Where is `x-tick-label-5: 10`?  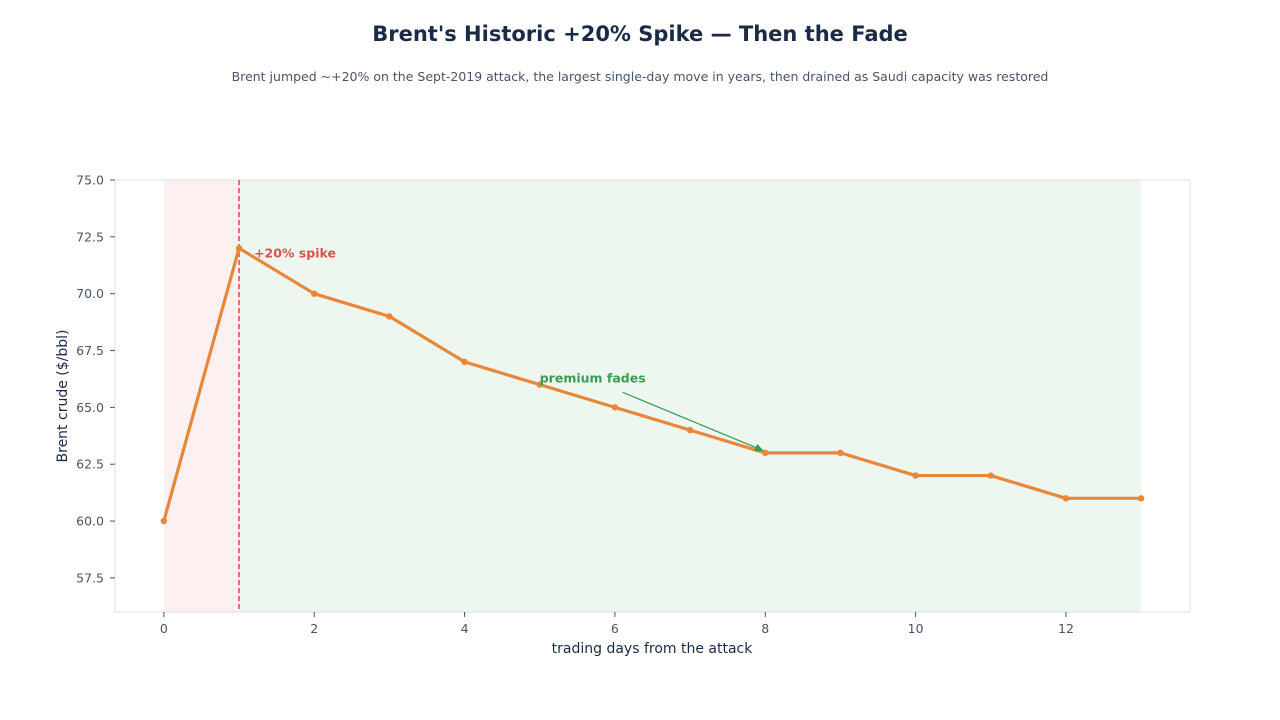
x-tick-label-5: 10 is located at coordinates (916, 628).